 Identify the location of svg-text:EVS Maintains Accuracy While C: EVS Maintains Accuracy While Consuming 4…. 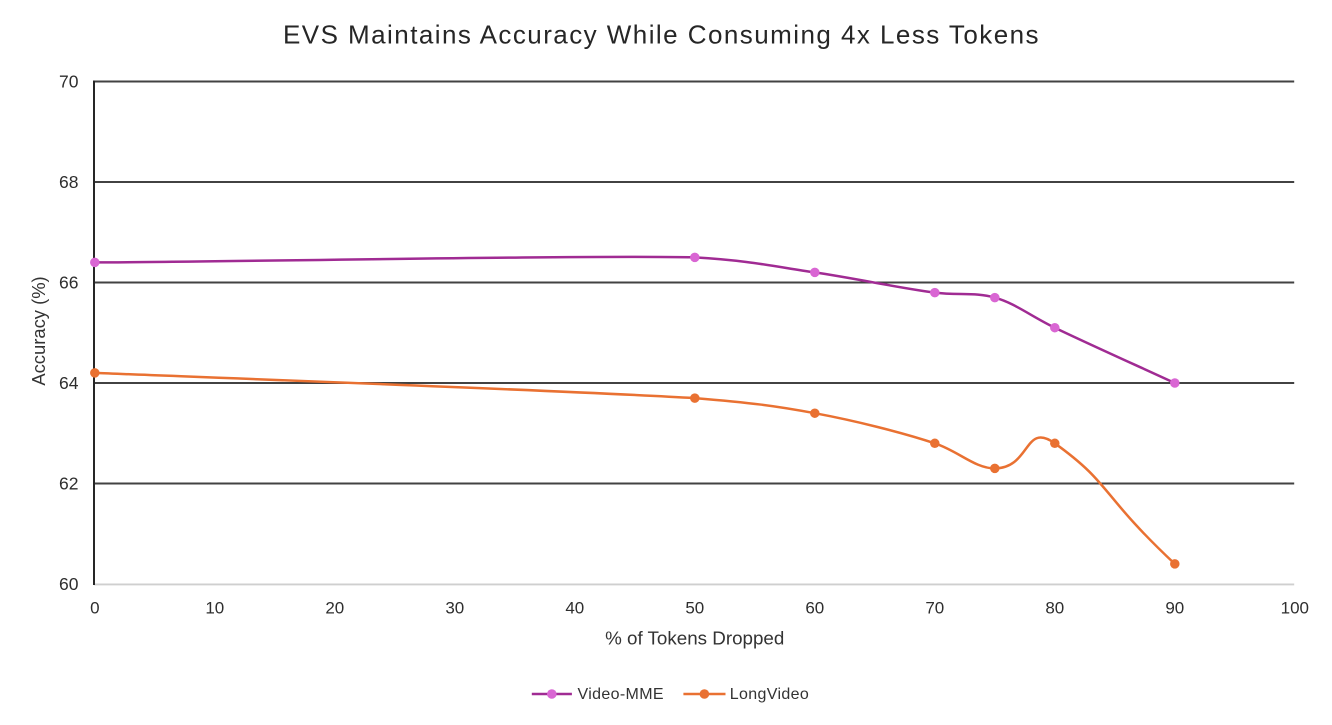
(661, 35).